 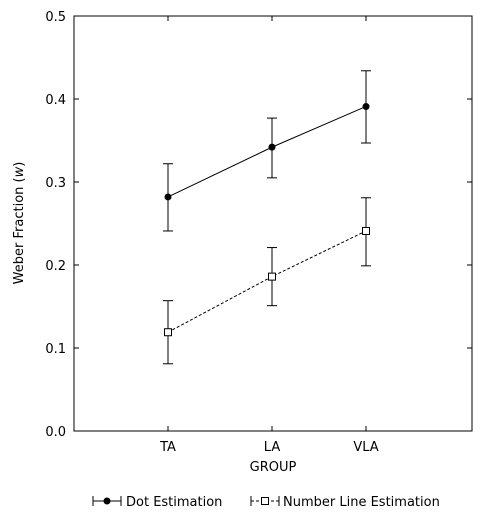 I want to click on legend-item-number-line-estimation: Number Line Estimation, so click(x=345, y=502).